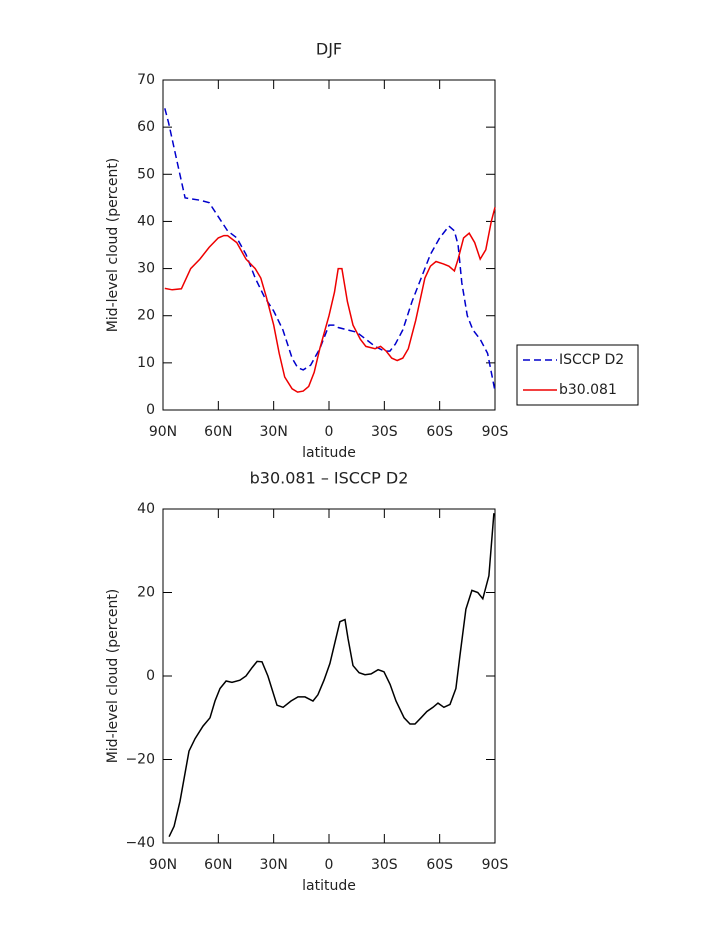 The image size is (723, 939). What do you see at coordinates (146, 80) in the screenshot?
I see `y-tick-label: 70` at bounding box center [146, 80].